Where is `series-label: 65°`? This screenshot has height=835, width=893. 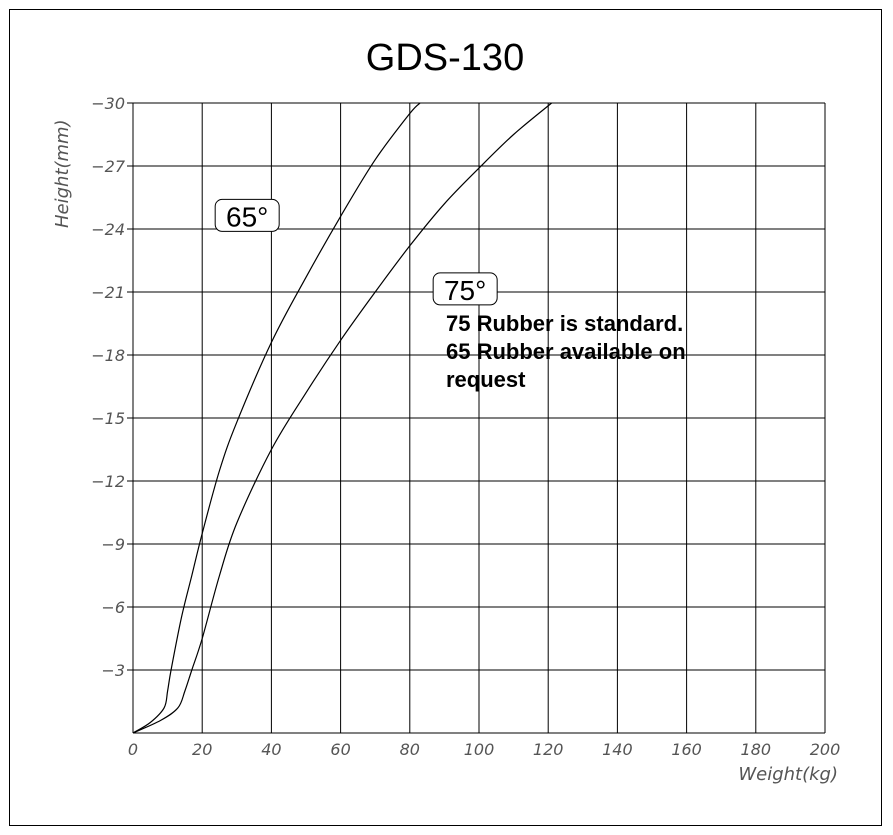
series-label: 65° is located at coordinates (247, 216).